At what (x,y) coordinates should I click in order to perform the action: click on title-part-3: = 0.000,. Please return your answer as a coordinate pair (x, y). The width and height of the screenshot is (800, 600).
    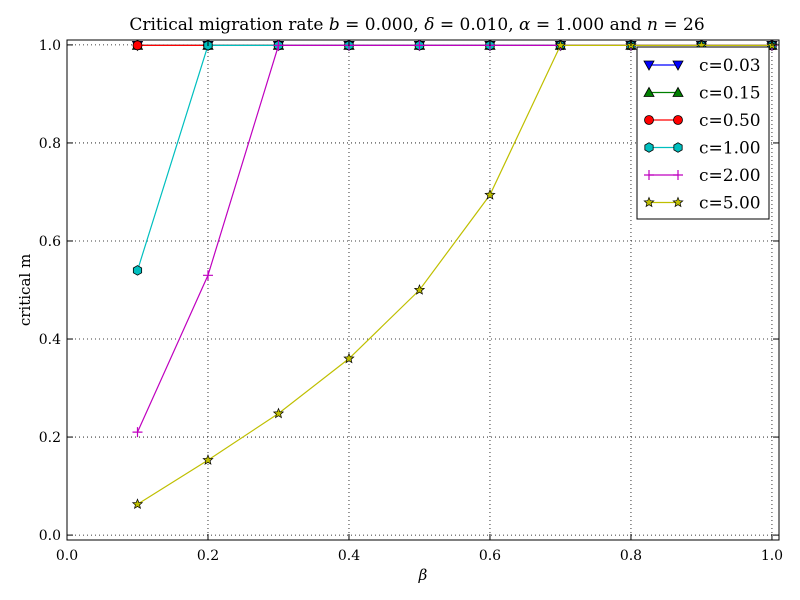
    Looking at the image, I should click on (382, 25).